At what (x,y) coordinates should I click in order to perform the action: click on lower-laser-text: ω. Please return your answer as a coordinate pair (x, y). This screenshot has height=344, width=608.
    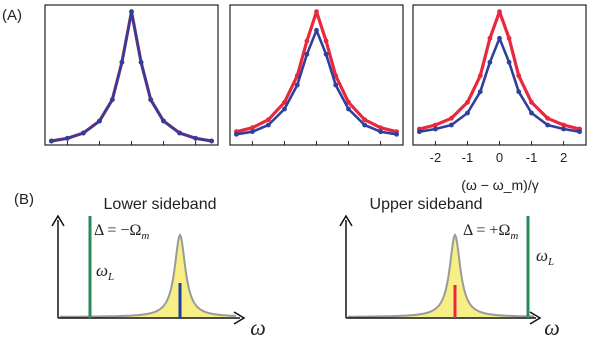
    Looking at the image, I should click on (102, 270).